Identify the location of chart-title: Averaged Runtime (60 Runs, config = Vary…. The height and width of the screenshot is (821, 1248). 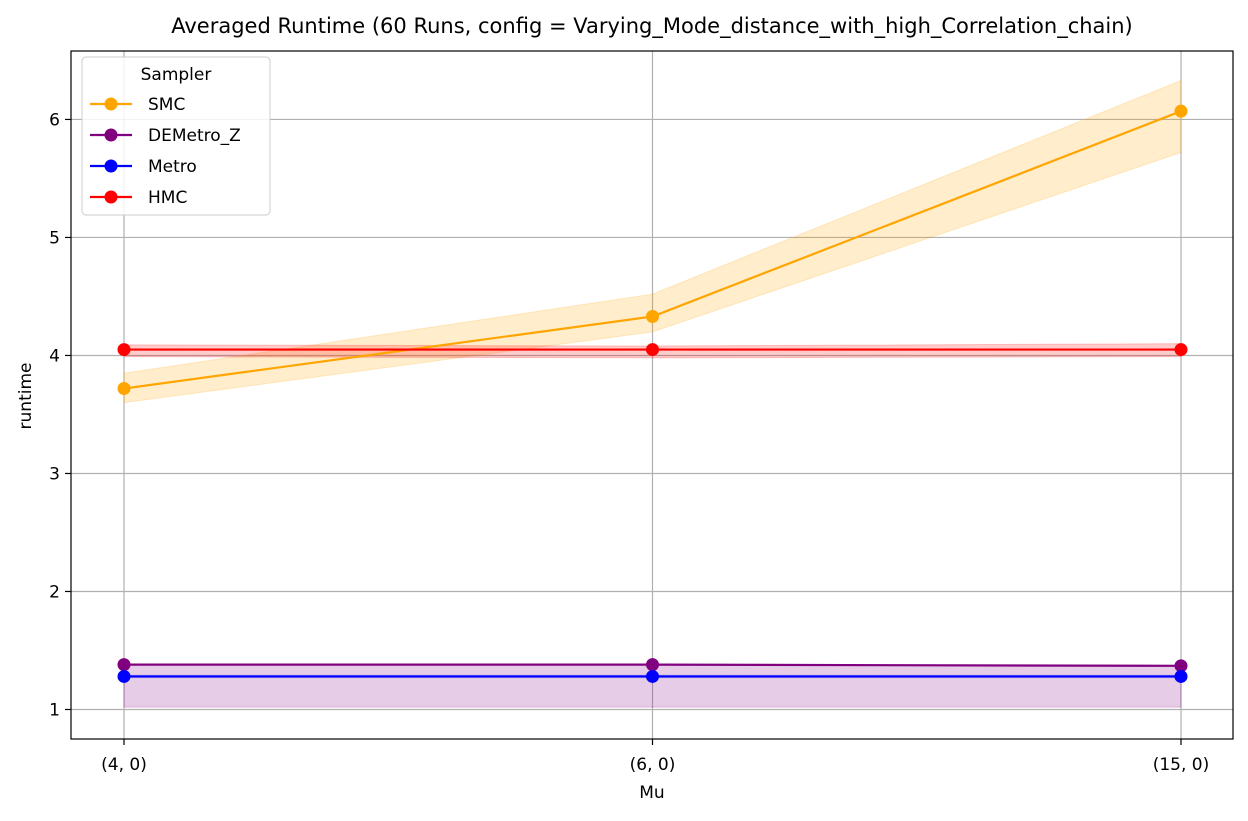
(652, 26).